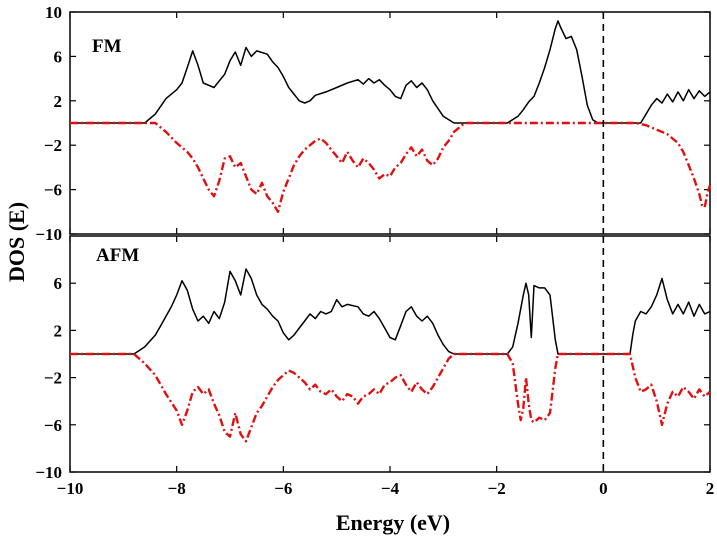 The width and height of the screenshot is (717, 555). Describe the element at coordinates (58, 101) in the screenshot. I see `fm-ytick-label: 2` at that location.